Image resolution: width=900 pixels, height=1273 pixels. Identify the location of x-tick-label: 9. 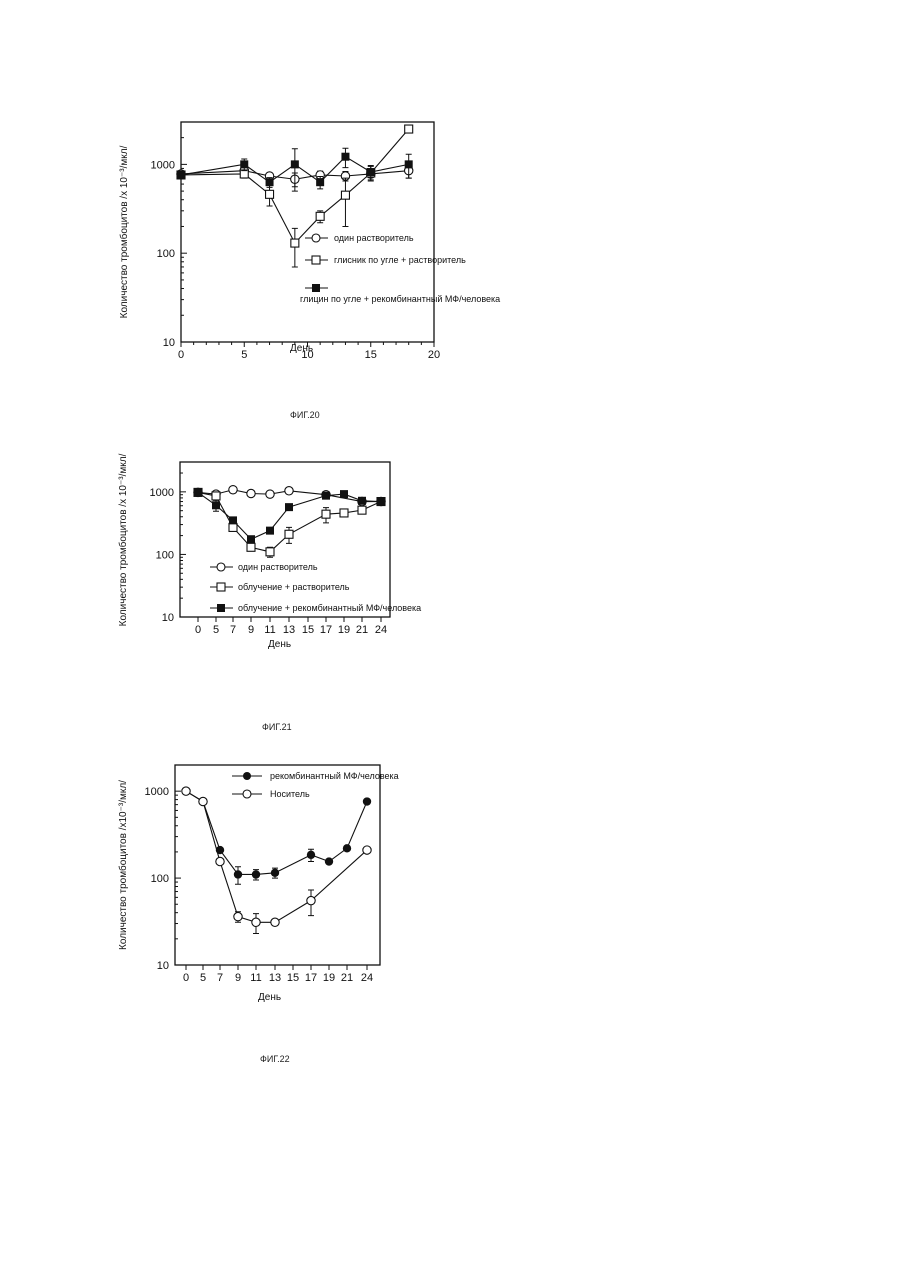
(251, 630).